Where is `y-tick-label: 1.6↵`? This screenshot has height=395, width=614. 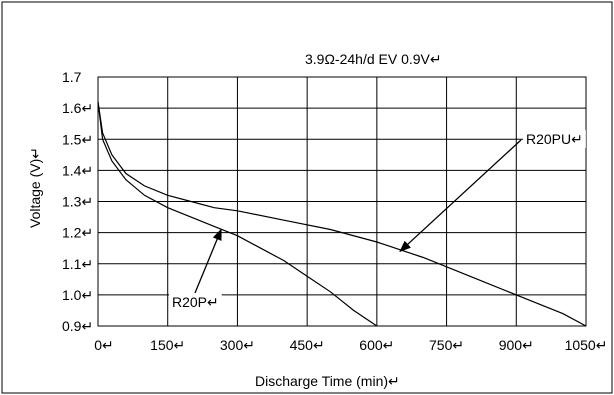
y-tick-label: 1.6↵ is located at coordinates (77, 108).